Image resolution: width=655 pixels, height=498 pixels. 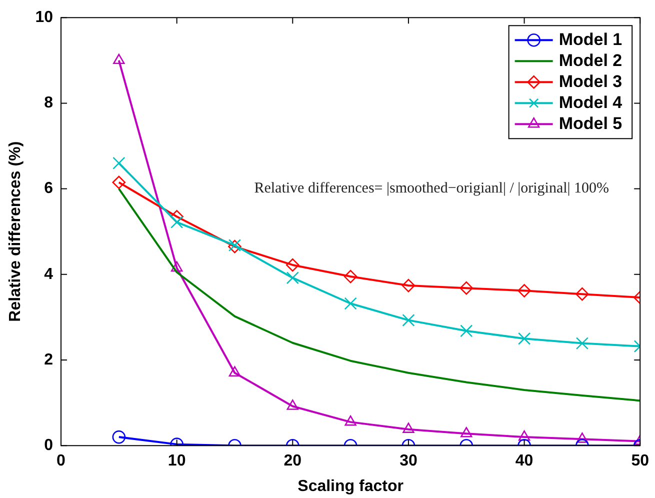 I want to click on y-tick-label: 6, so click(x=49, y=189).